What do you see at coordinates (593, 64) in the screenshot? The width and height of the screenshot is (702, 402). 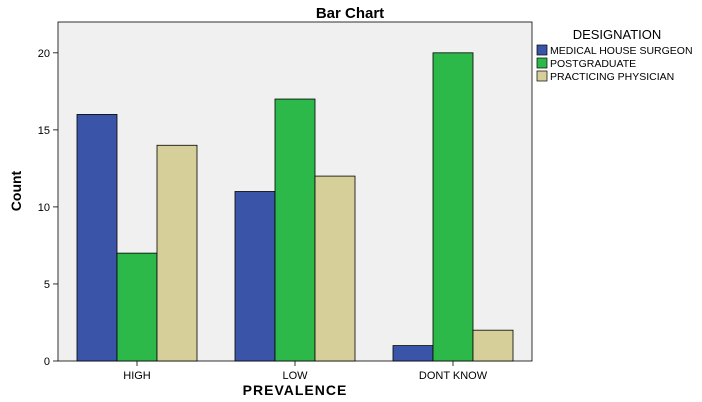 I see `legend-label-postgraduate: POSTGRADUATE` at bounding box center [593, 64].